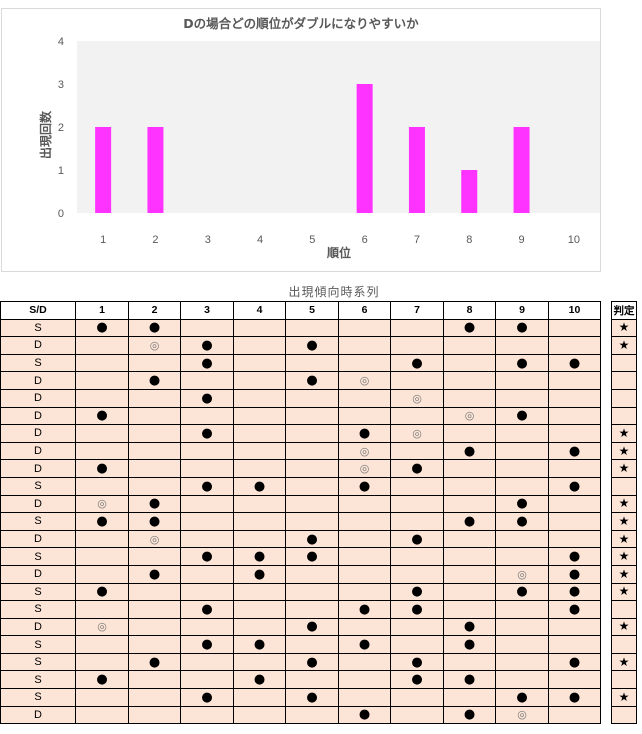  I want to click on star-mark: ★, so click(624, 696).